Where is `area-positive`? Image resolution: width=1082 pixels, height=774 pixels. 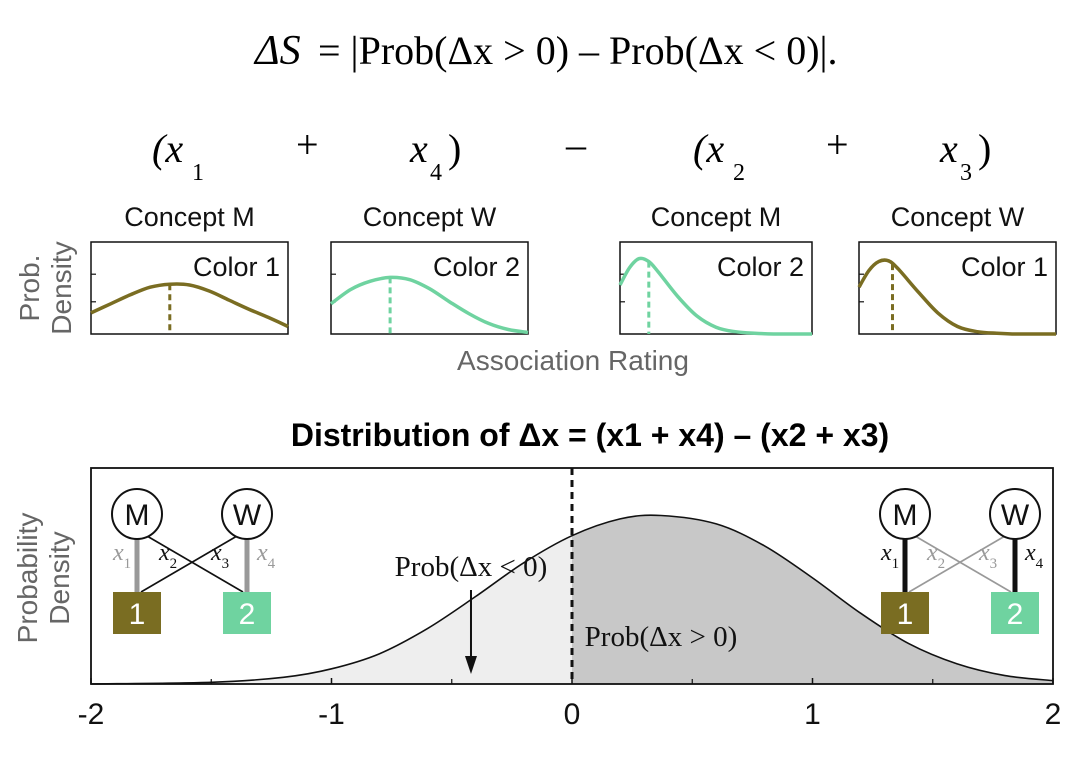
area-positive is located at coordinates (812, 599).